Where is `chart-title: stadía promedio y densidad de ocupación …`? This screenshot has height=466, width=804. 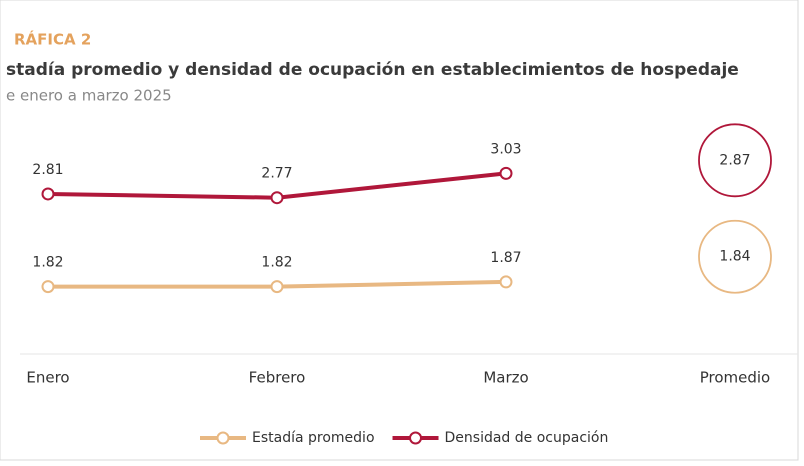 chart-title: stadía promedio y densidad de ocupación … is located at coordinates (372, 70).